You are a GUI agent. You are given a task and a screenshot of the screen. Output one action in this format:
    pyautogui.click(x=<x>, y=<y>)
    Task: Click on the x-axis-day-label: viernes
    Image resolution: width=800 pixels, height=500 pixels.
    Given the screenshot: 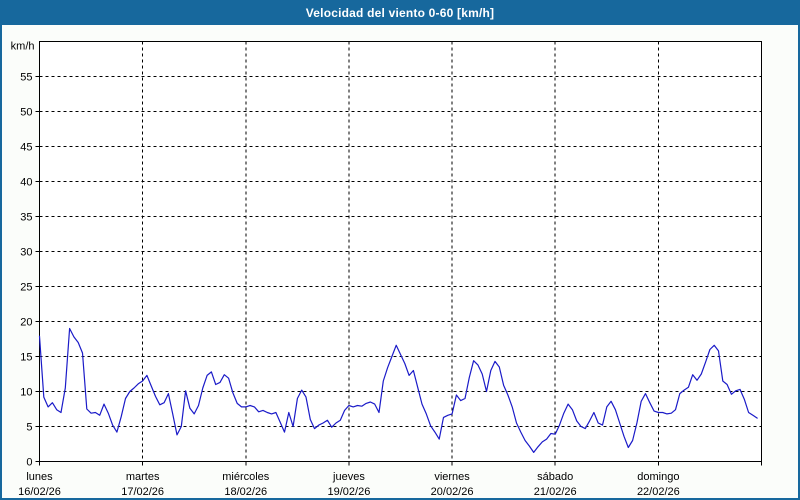 What is the action you would take?
    pyautogui.click(x=452, y=477)
    